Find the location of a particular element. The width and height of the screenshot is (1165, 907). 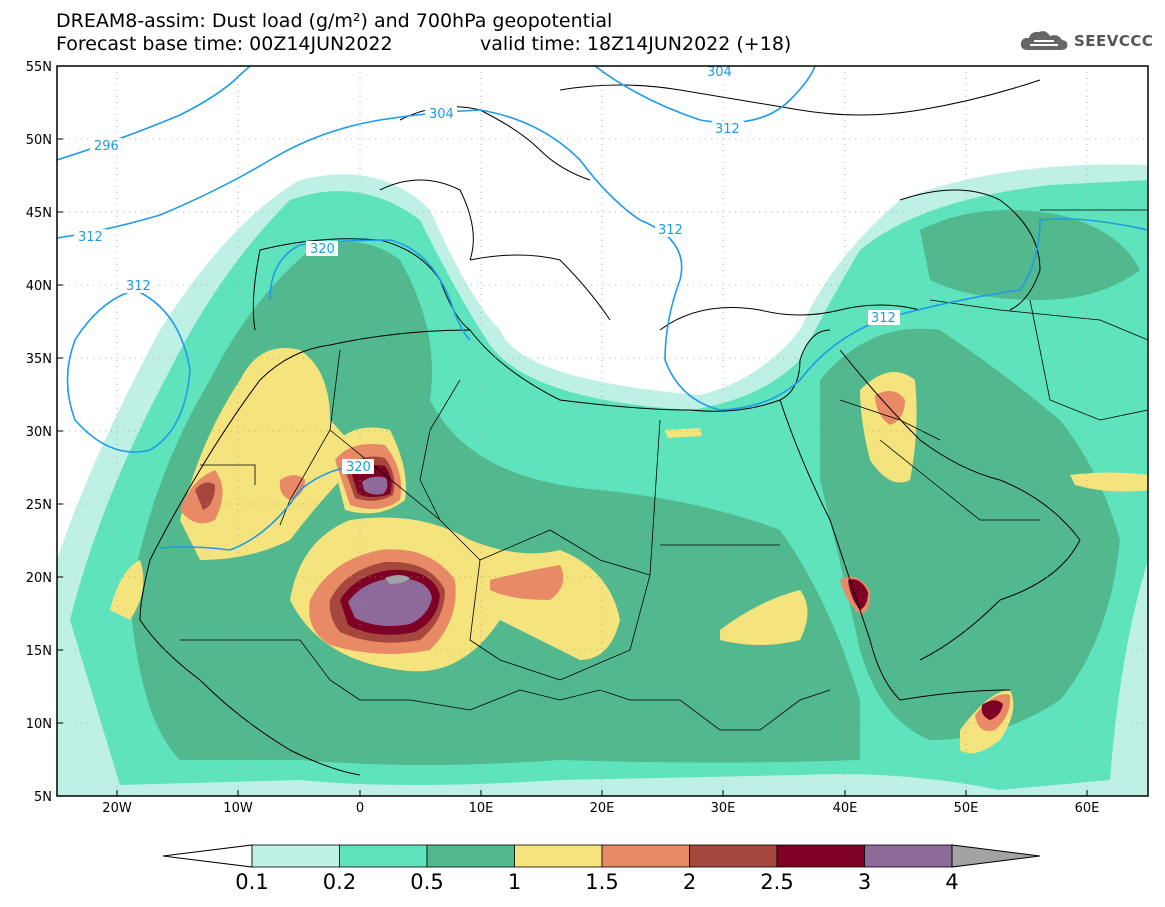

colorbar-max-arrow is located at coordinates (996, 856).